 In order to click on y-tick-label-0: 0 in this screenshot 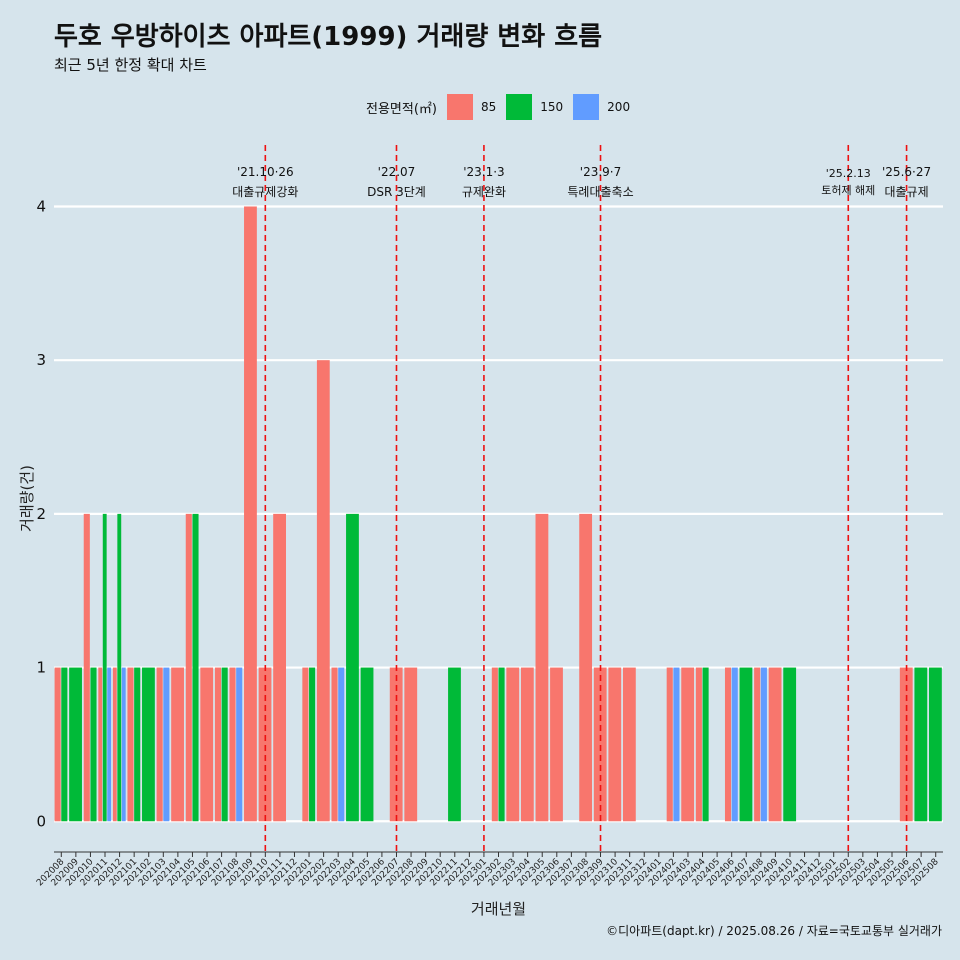, I will do `click(41, 821)`.